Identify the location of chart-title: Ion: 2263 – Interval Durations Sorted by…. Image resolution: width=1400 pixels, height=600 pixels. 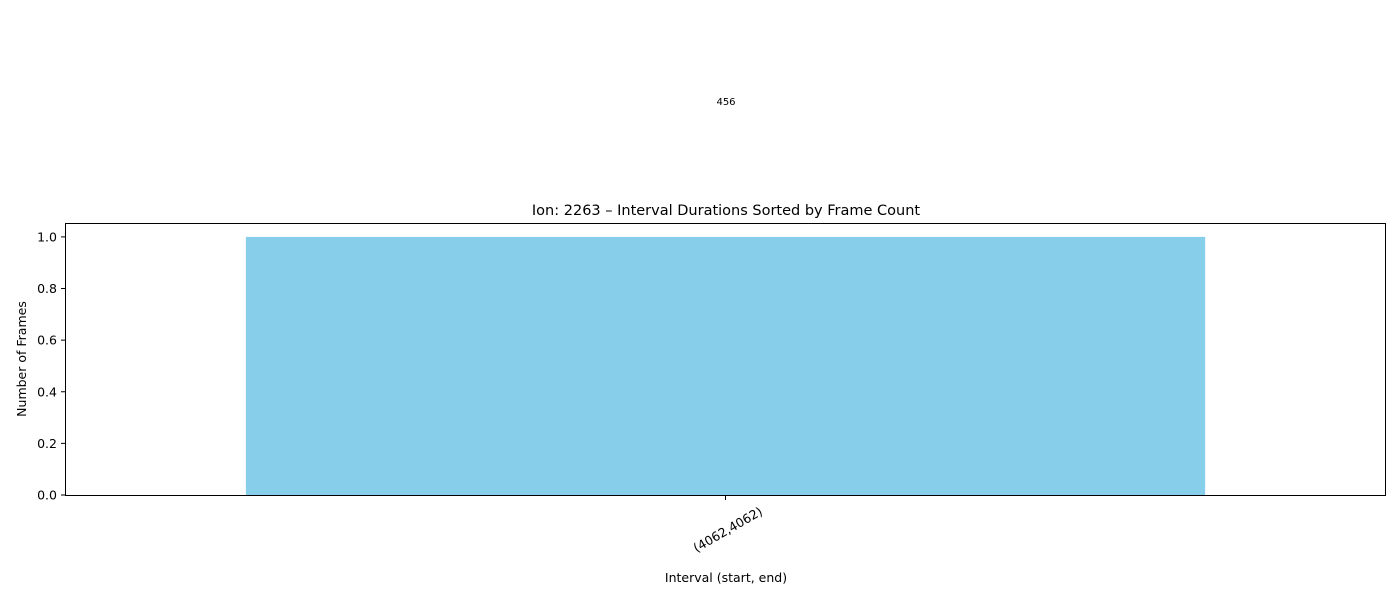
(726, 211).